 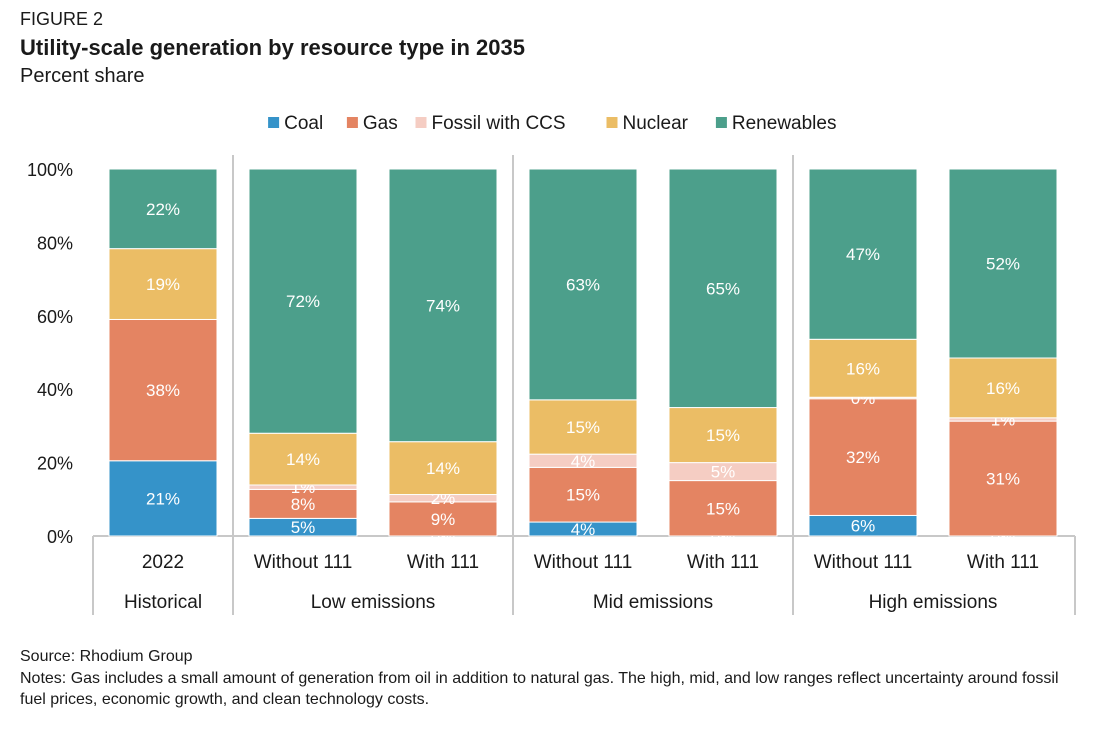 I want to click on data-label-gas: 38%, so click(x=163, y=390).